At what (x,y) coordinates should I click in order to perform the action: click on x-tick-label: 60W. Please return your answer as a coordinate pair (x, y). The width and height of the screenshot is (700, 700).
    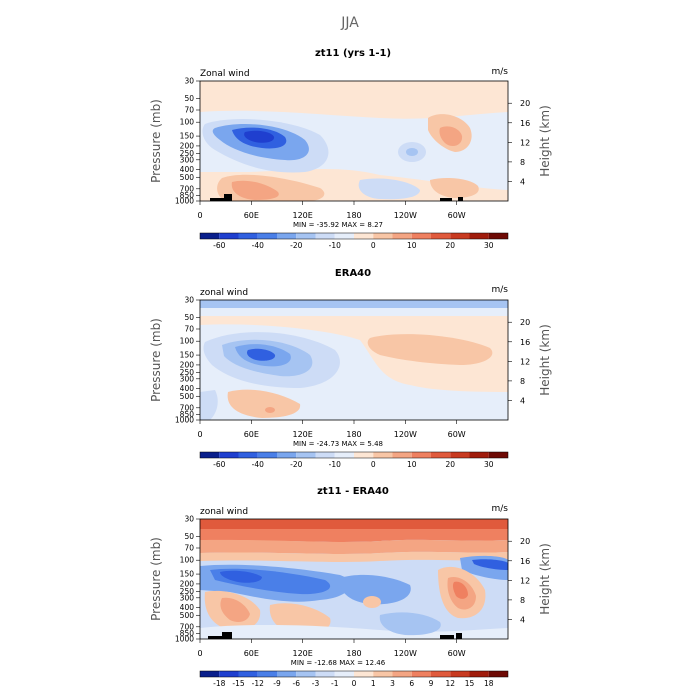
    Looking at the image, I should click on (457, 653).